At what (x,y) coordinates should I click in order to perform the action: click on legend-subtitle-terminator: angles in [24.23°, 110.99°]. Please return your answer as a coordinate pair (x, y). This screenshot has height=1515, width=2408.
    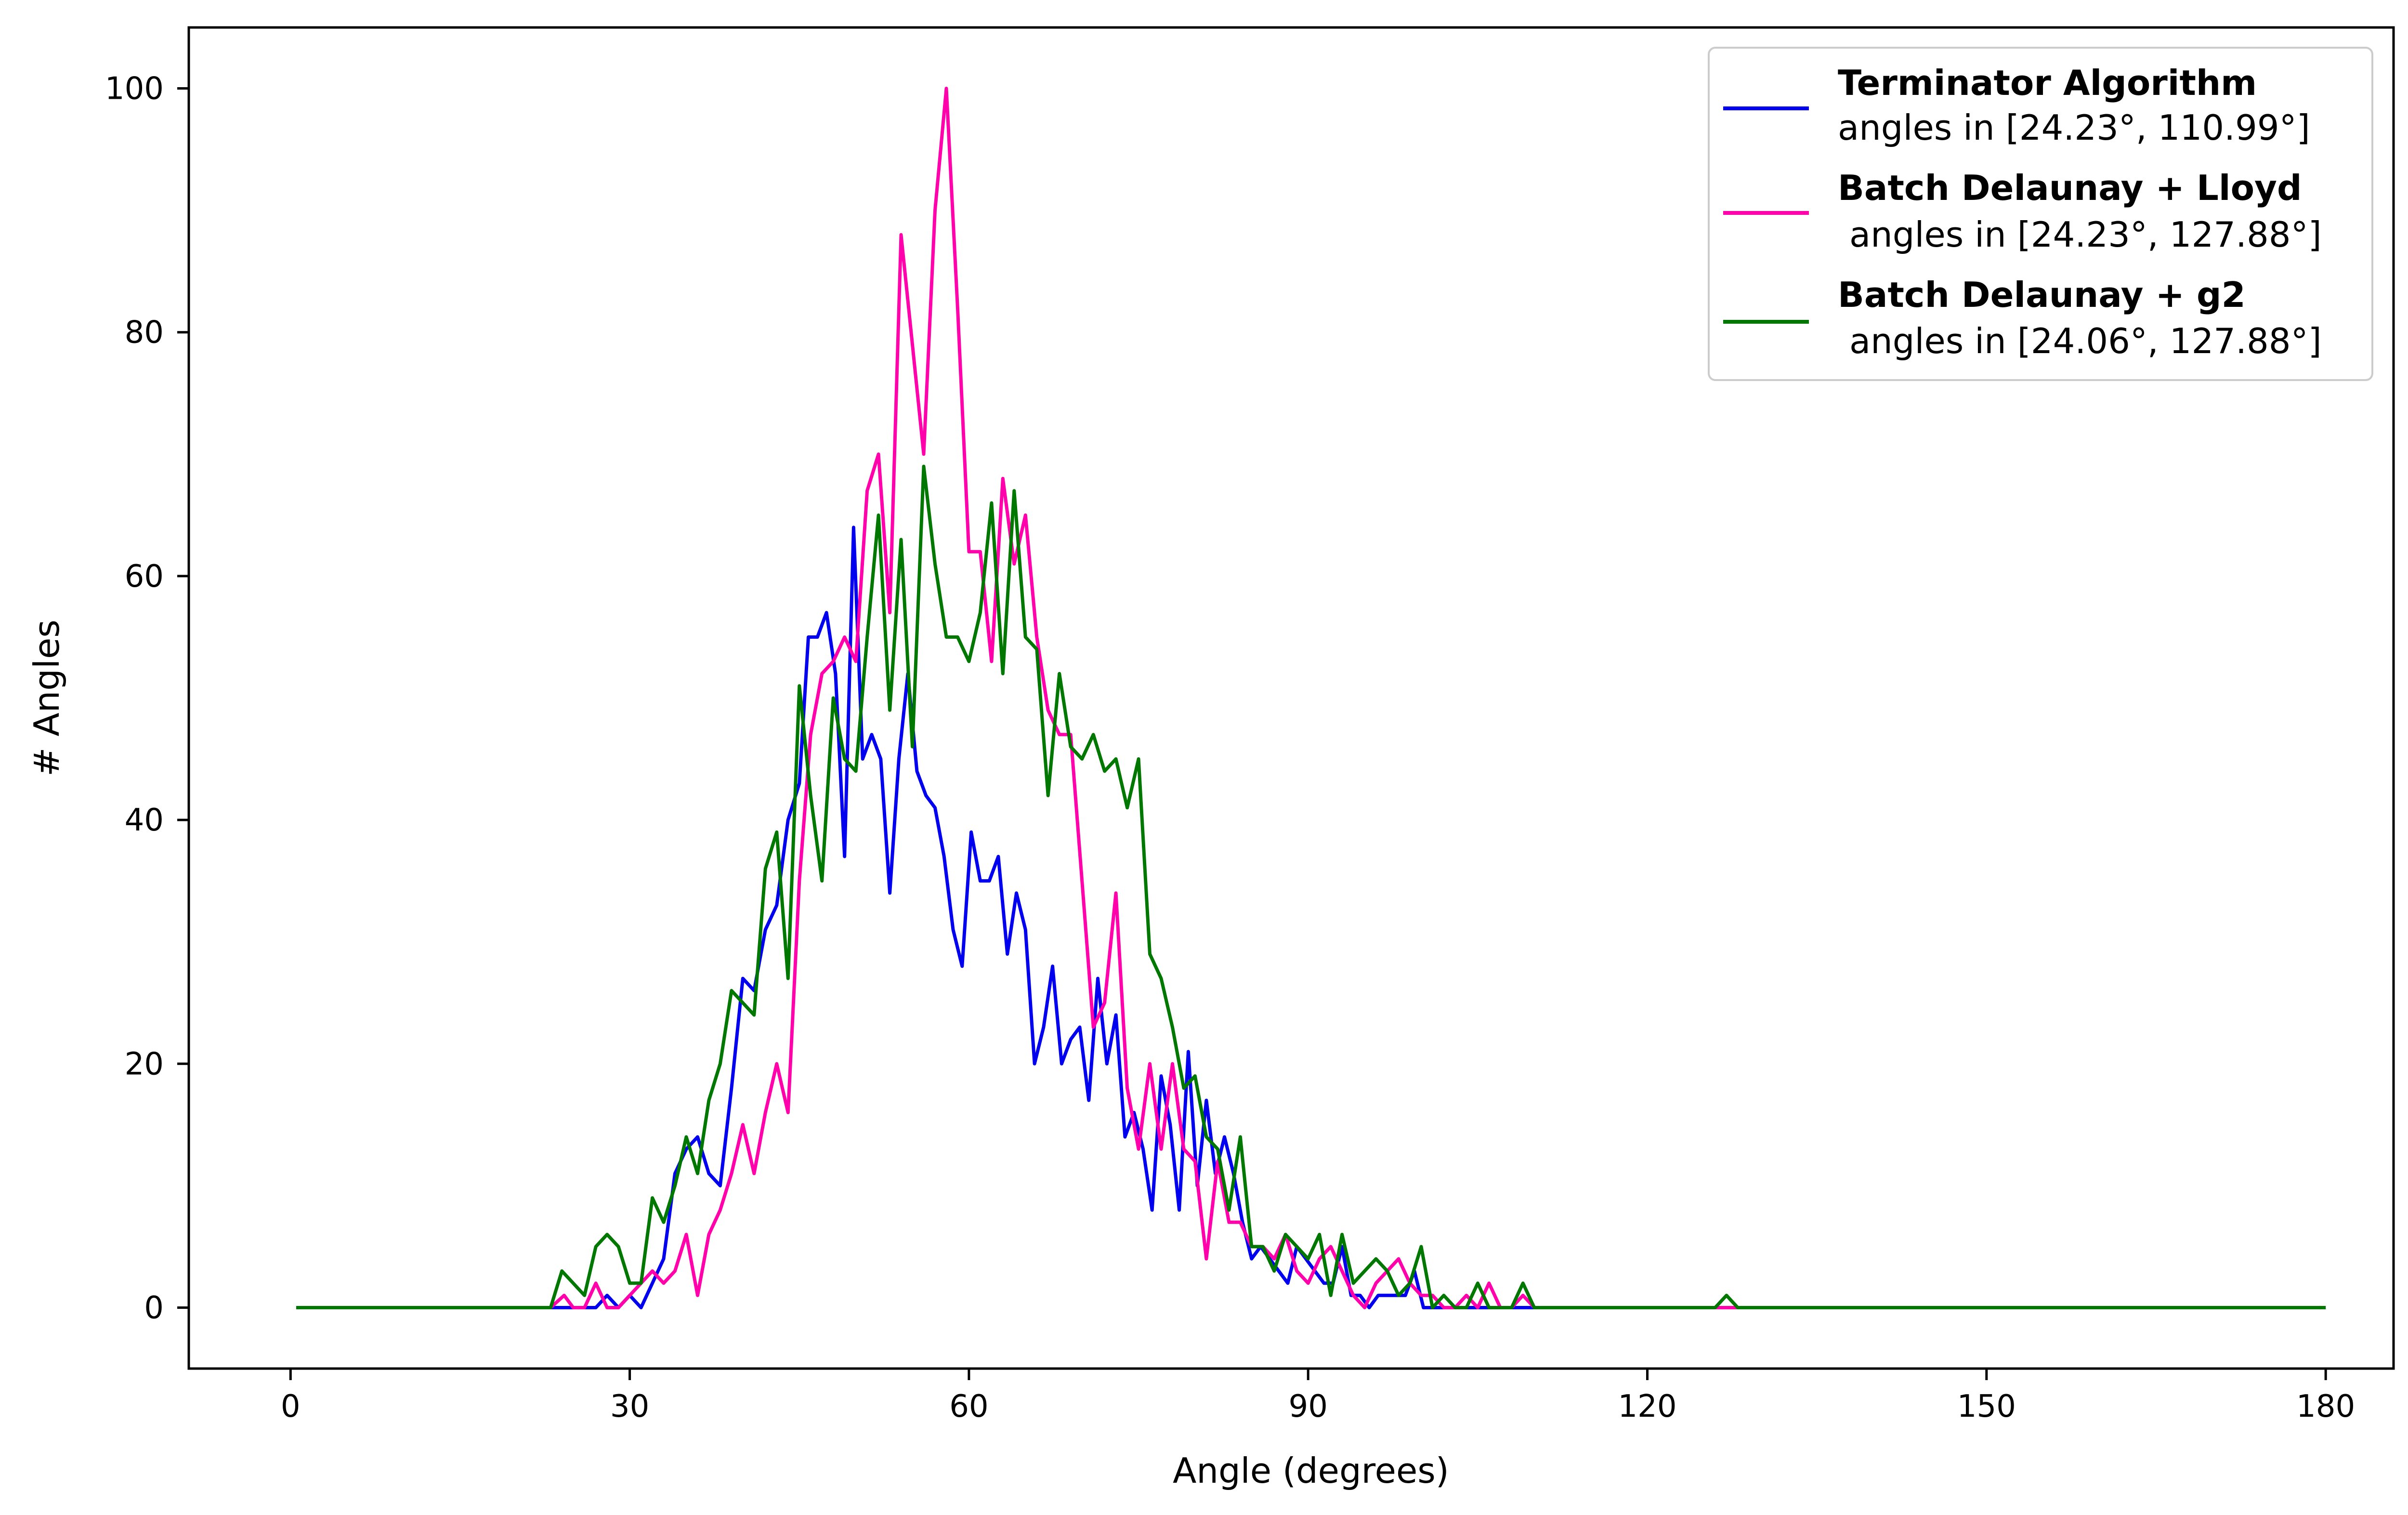
    Looking at the image, I should click on (2074, 127).